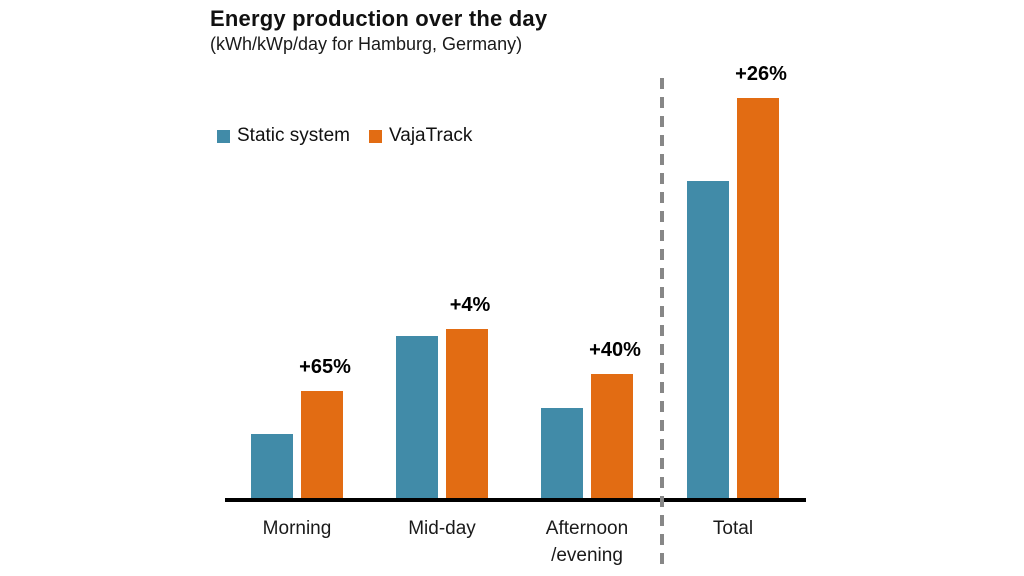 The width and height of the screenshot is (1024, 576). I want to click on legend-label: Static system, so click(293, 135).